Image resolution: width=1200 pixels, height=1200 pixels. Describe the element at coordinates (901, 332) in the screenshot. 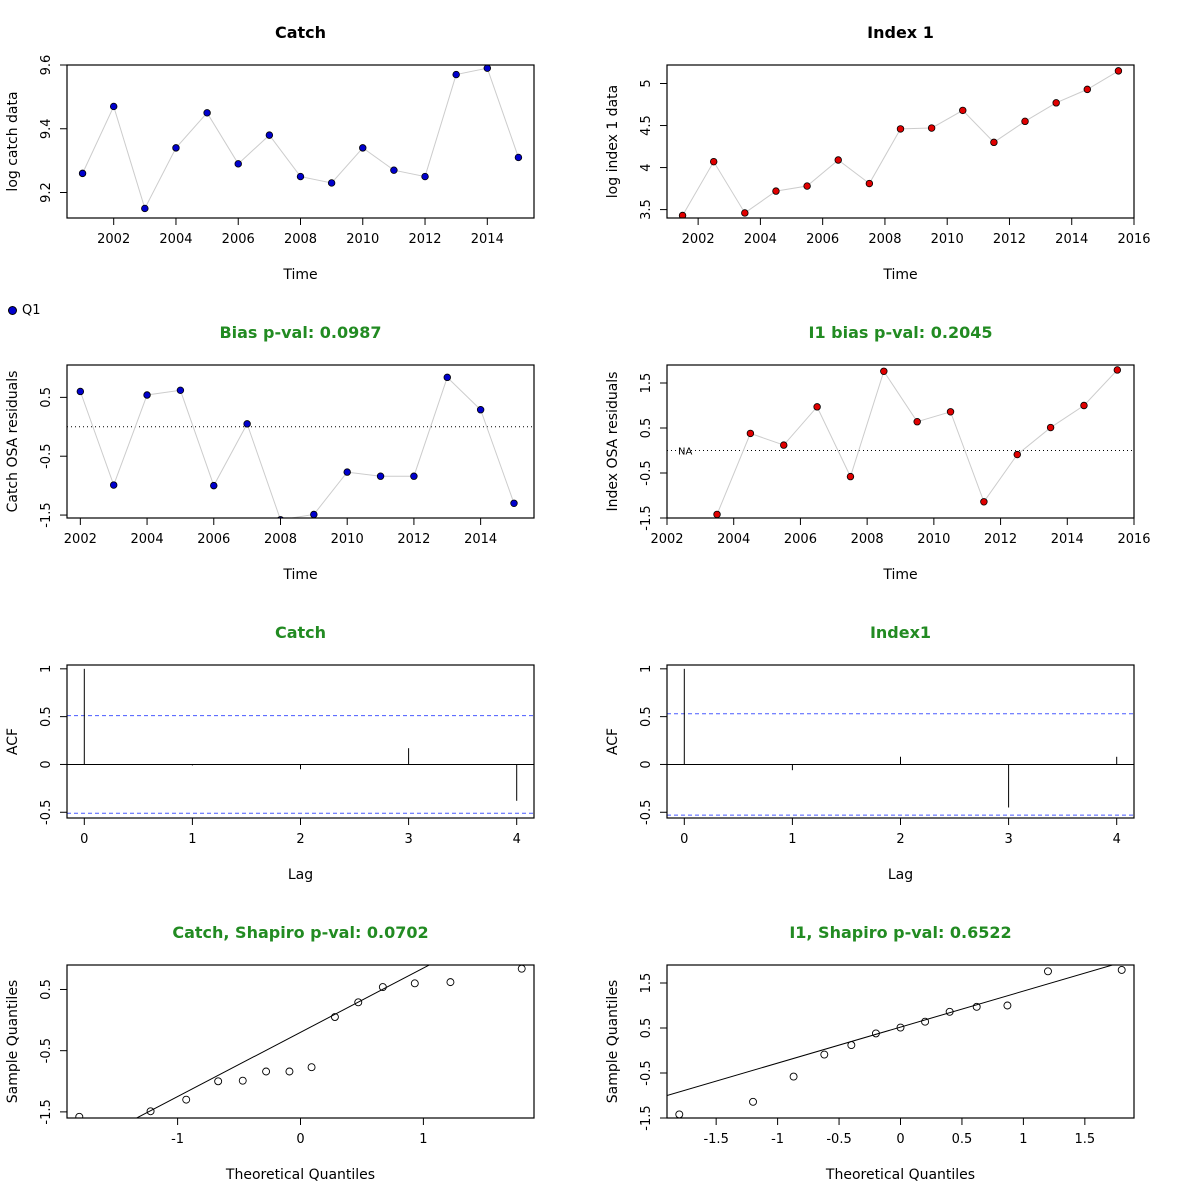

I see `panel-title: I1 bias p-val: 0.2045` at that location.